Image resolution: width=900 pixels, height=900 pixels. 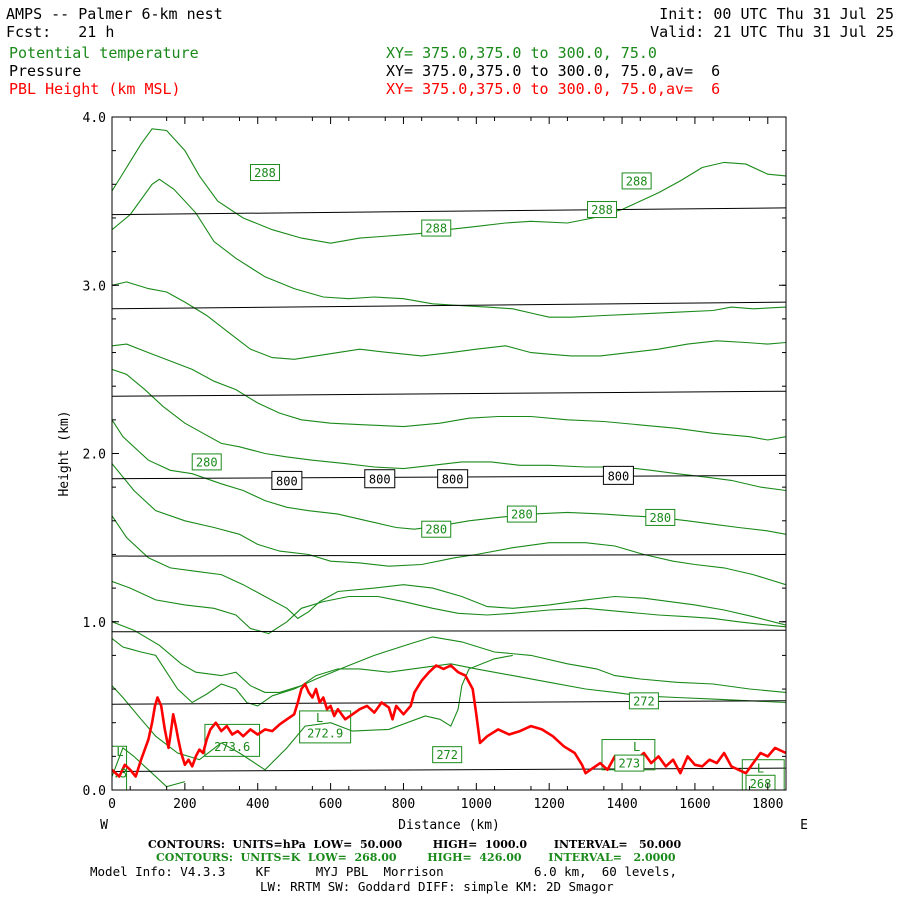 What do you see at coordinates (232, 747) in the screenshot?
I see `theta-label-10: 273.6` at bounding box center [232, 747].